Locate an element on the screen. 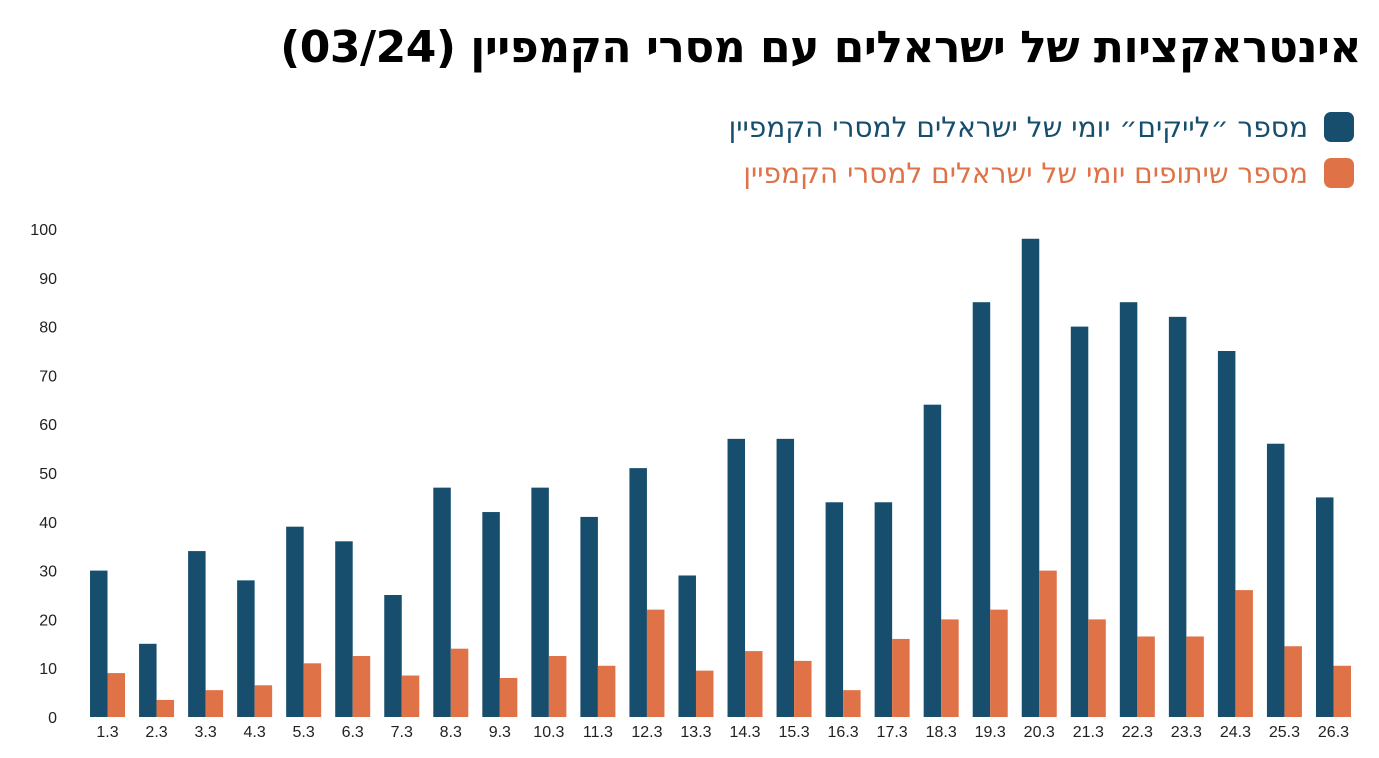 The height and width of the screenshot is (758, 1379). x-tick-label: 2.3 is located at coordinates (156, 732).